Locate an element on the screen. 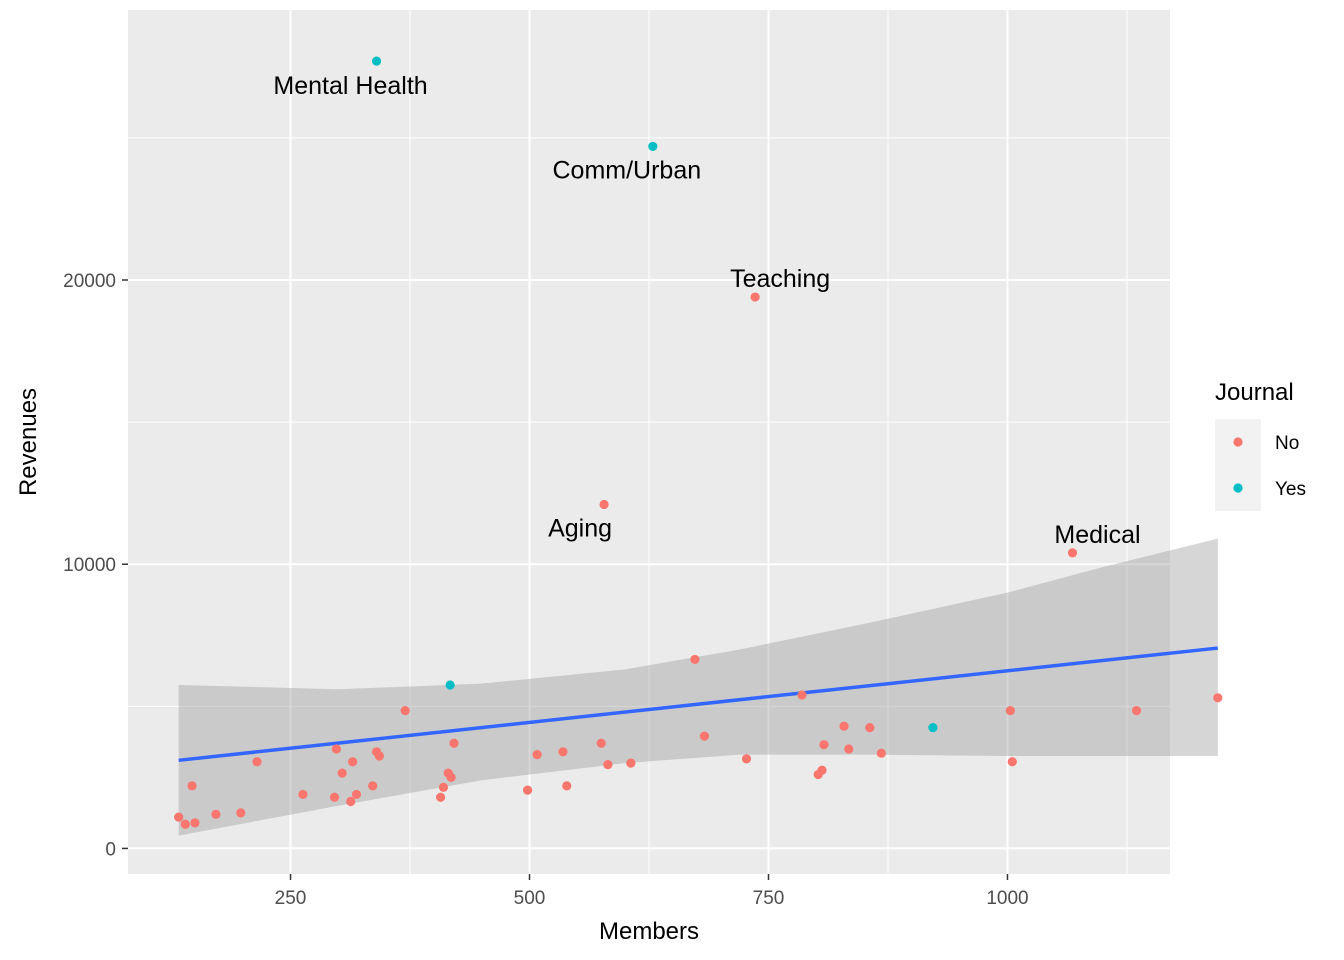 The height and width of the screenshot is (960, 1344). y-tick-label: 0 is located at coordinates (110, 849).